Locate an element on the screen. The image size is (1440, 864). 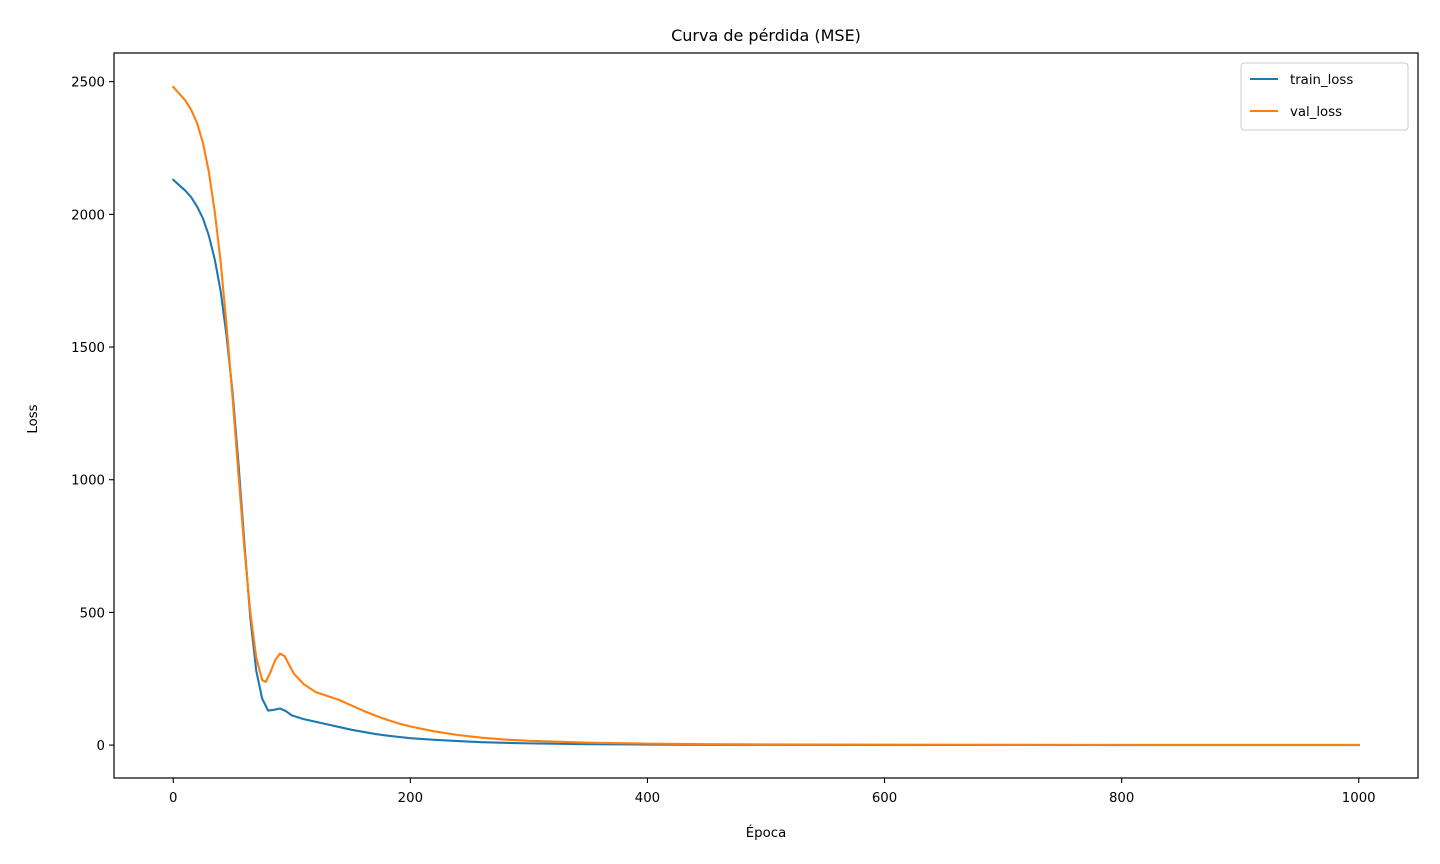
y-tick-label: 0 is located at coordinates (101, 746).